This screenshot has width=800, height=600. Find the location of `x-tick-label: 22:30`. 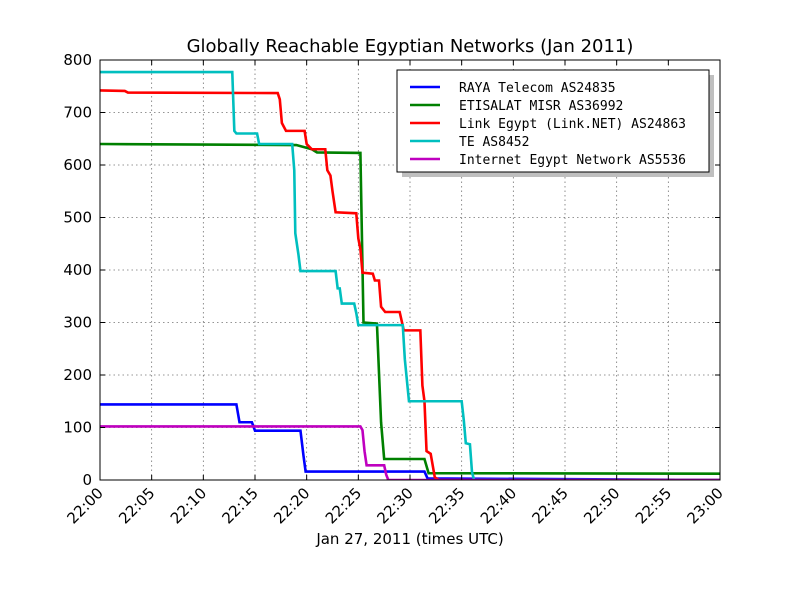

x-tick-label: 22:30 is located at coordinates (395, 505).